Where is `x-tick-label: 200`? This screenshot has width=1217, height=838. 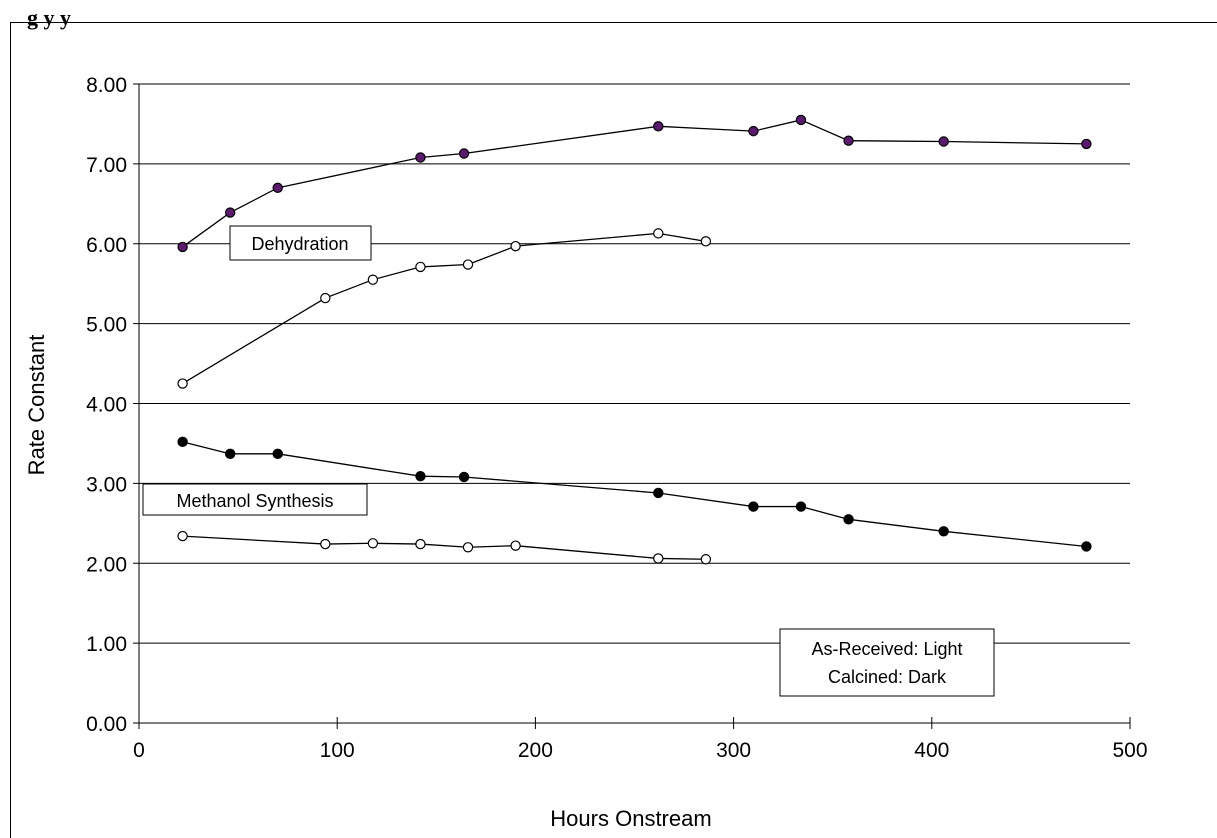 x-tick-label: 200 is located at coordinates (535, 750).